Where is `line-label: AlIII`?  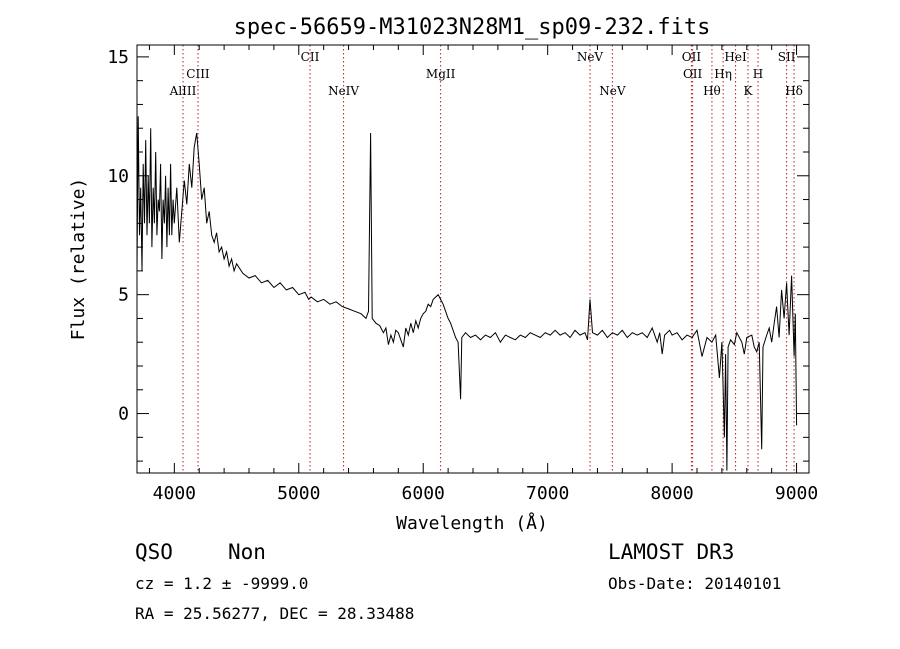 line-label: AlIII is located at coordinates (183, 91).